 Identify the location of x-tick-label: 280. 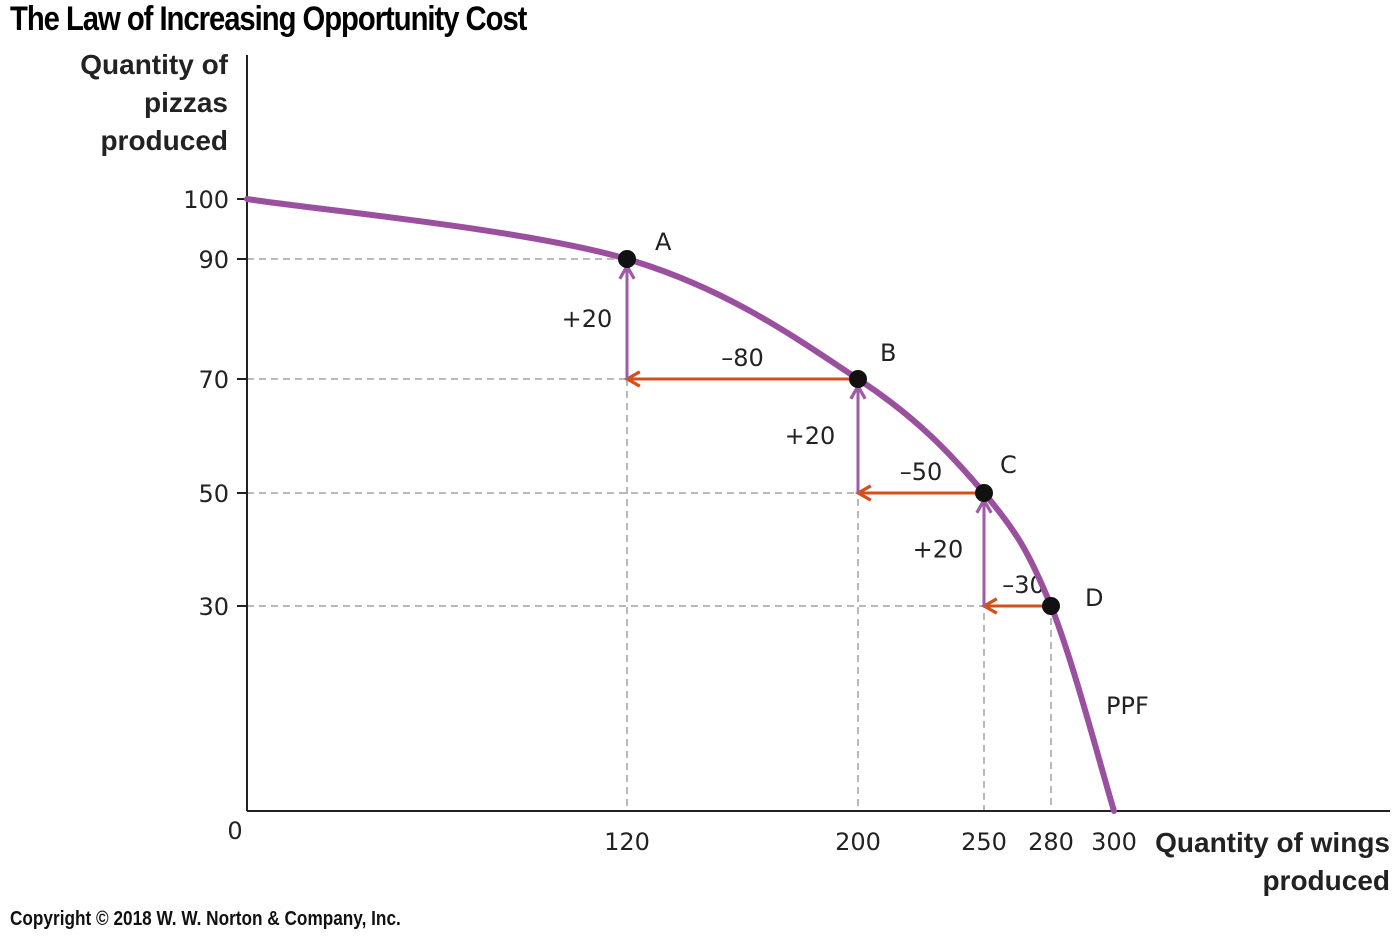
(1051, 842).